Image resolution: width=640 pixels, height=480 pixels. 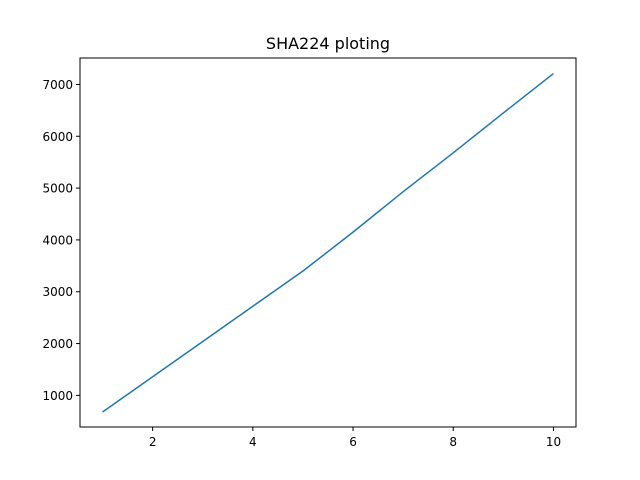 I want to click on x-axis: 2 4 6 8 10, so click(x=355, y=438).